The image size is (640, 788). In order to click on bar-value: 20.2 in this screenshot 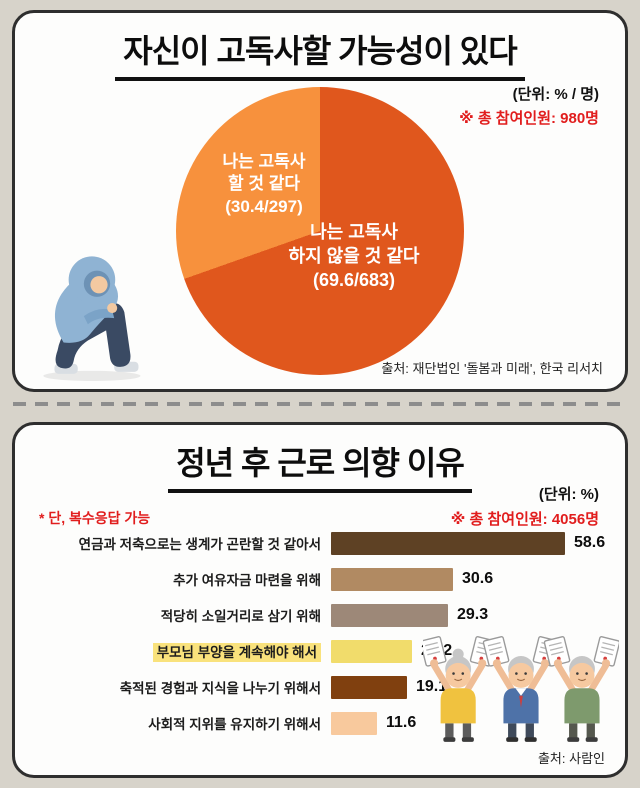, I will do `click(437, 650)`.